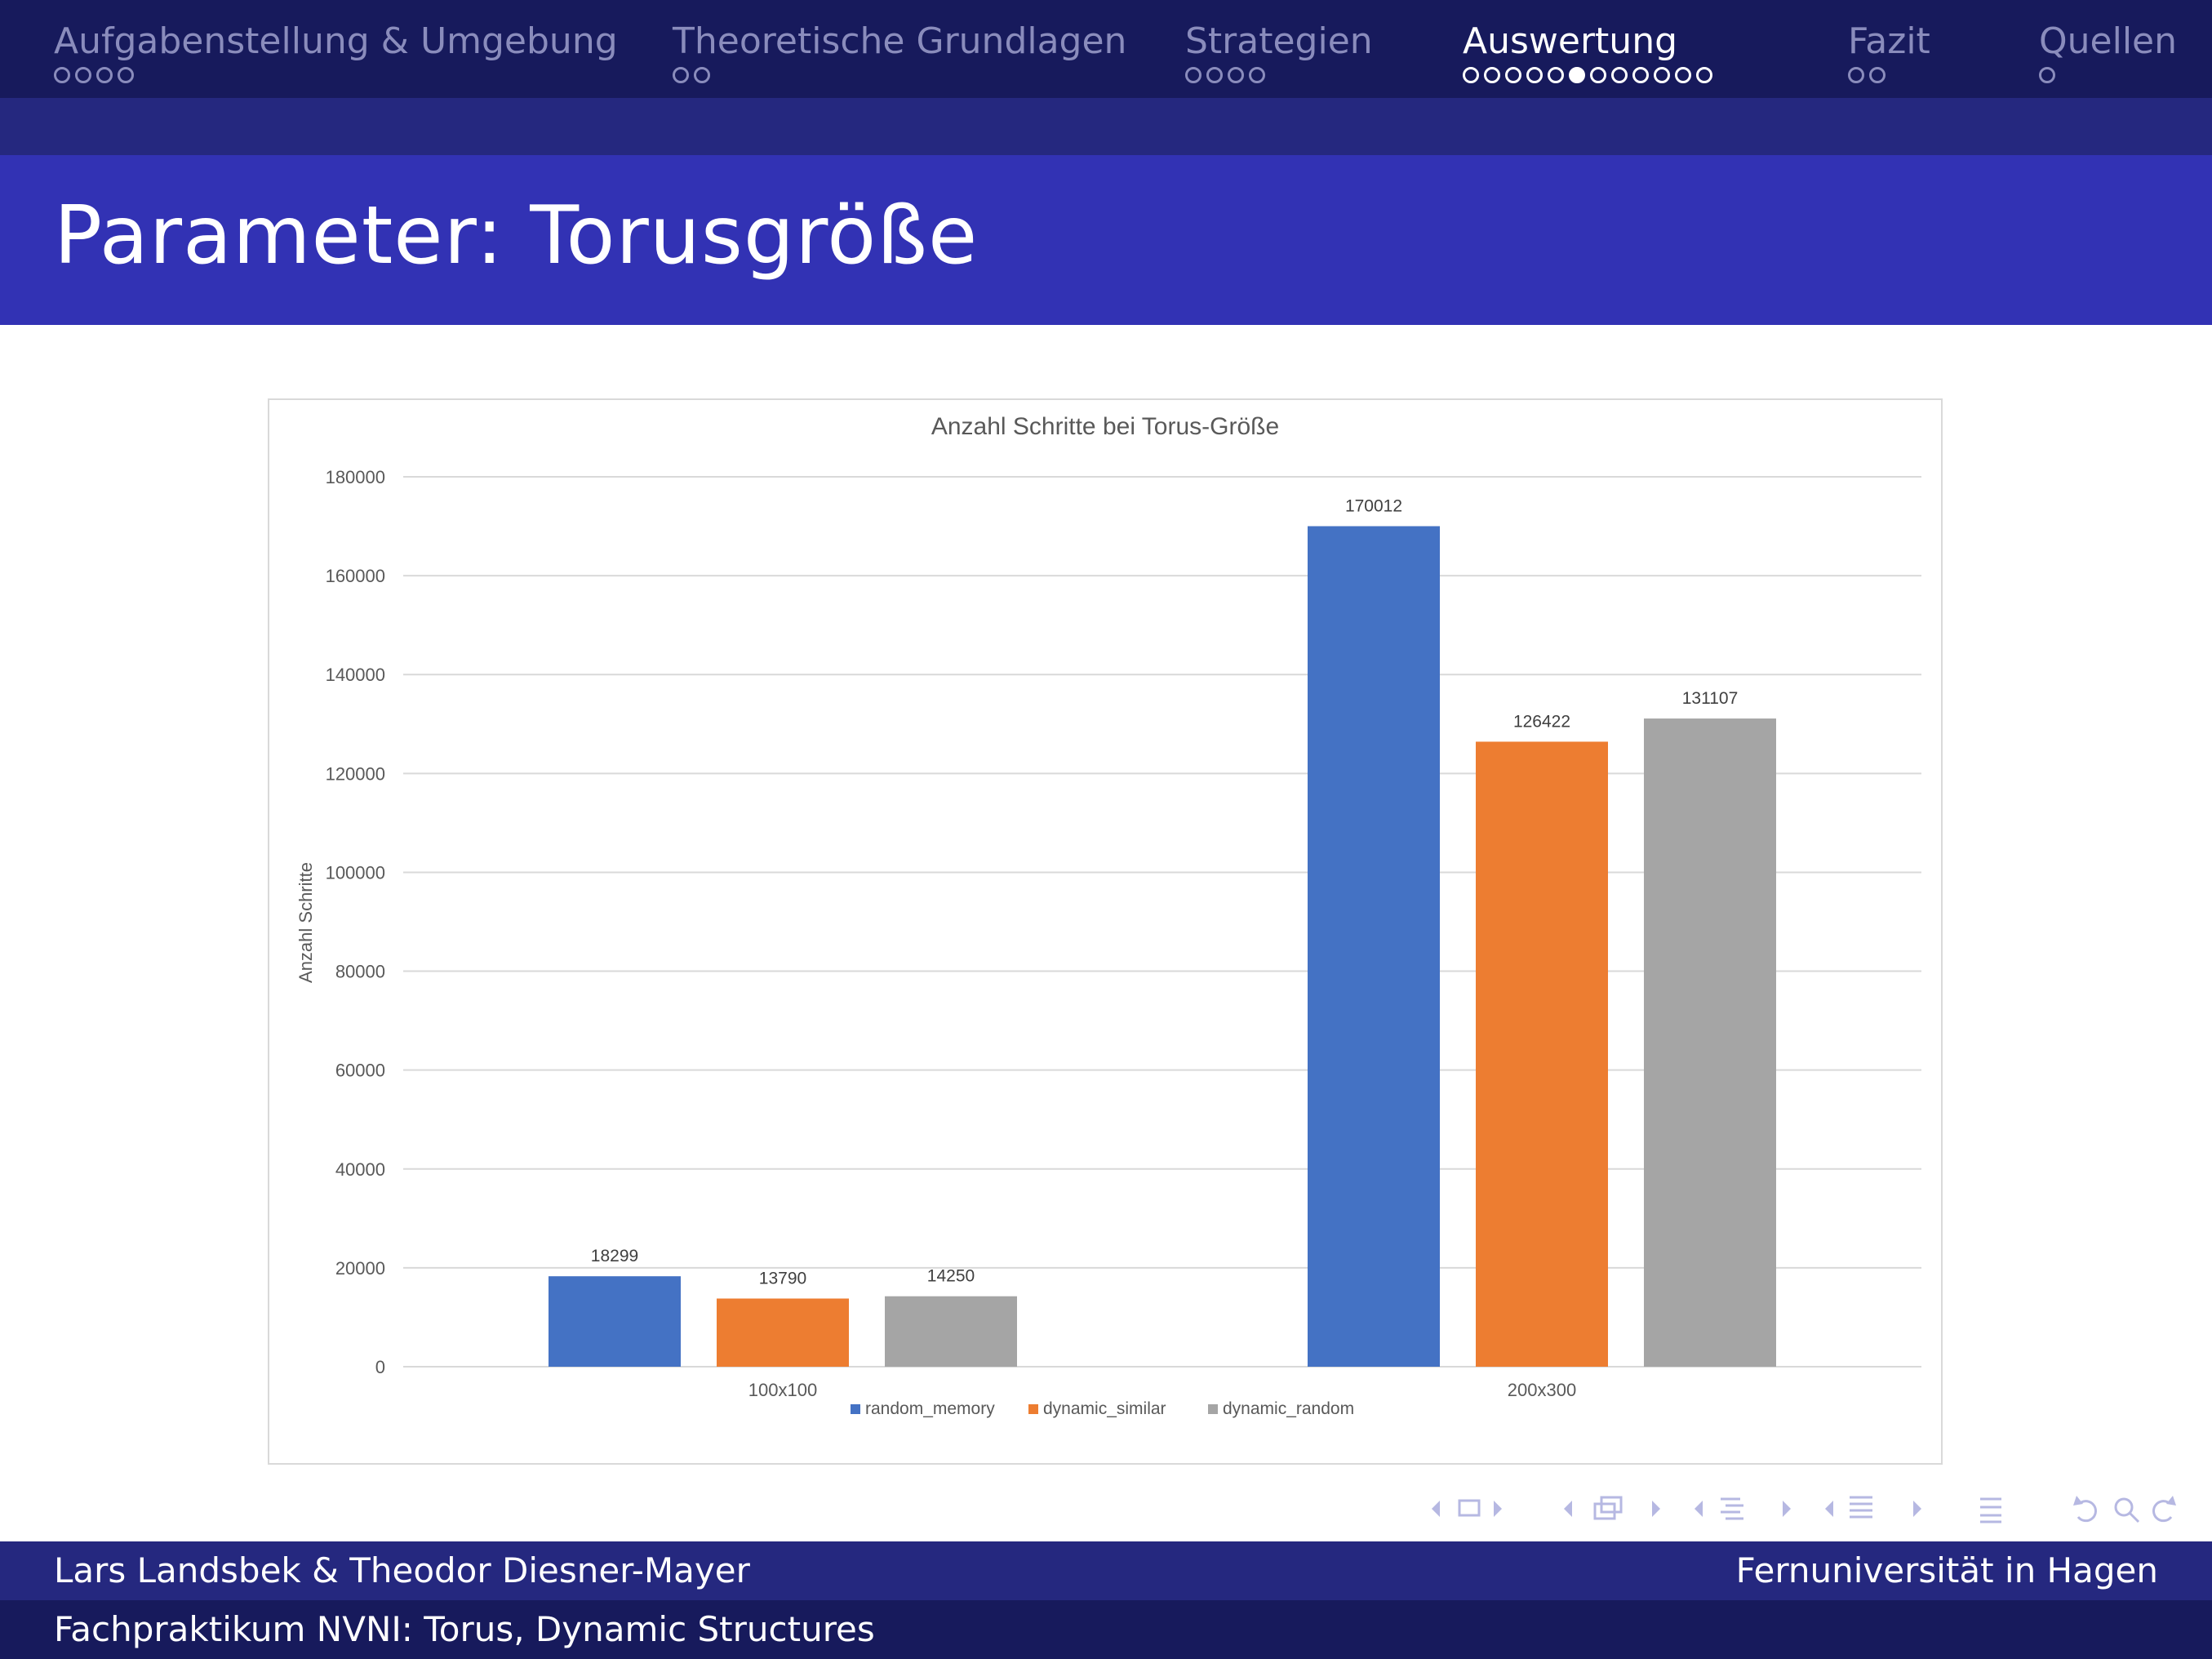 Image resolution: width=2212 pixels, height=1659 pixels. I want to click on nav-section-title: Fazit, so click(1889, 41).